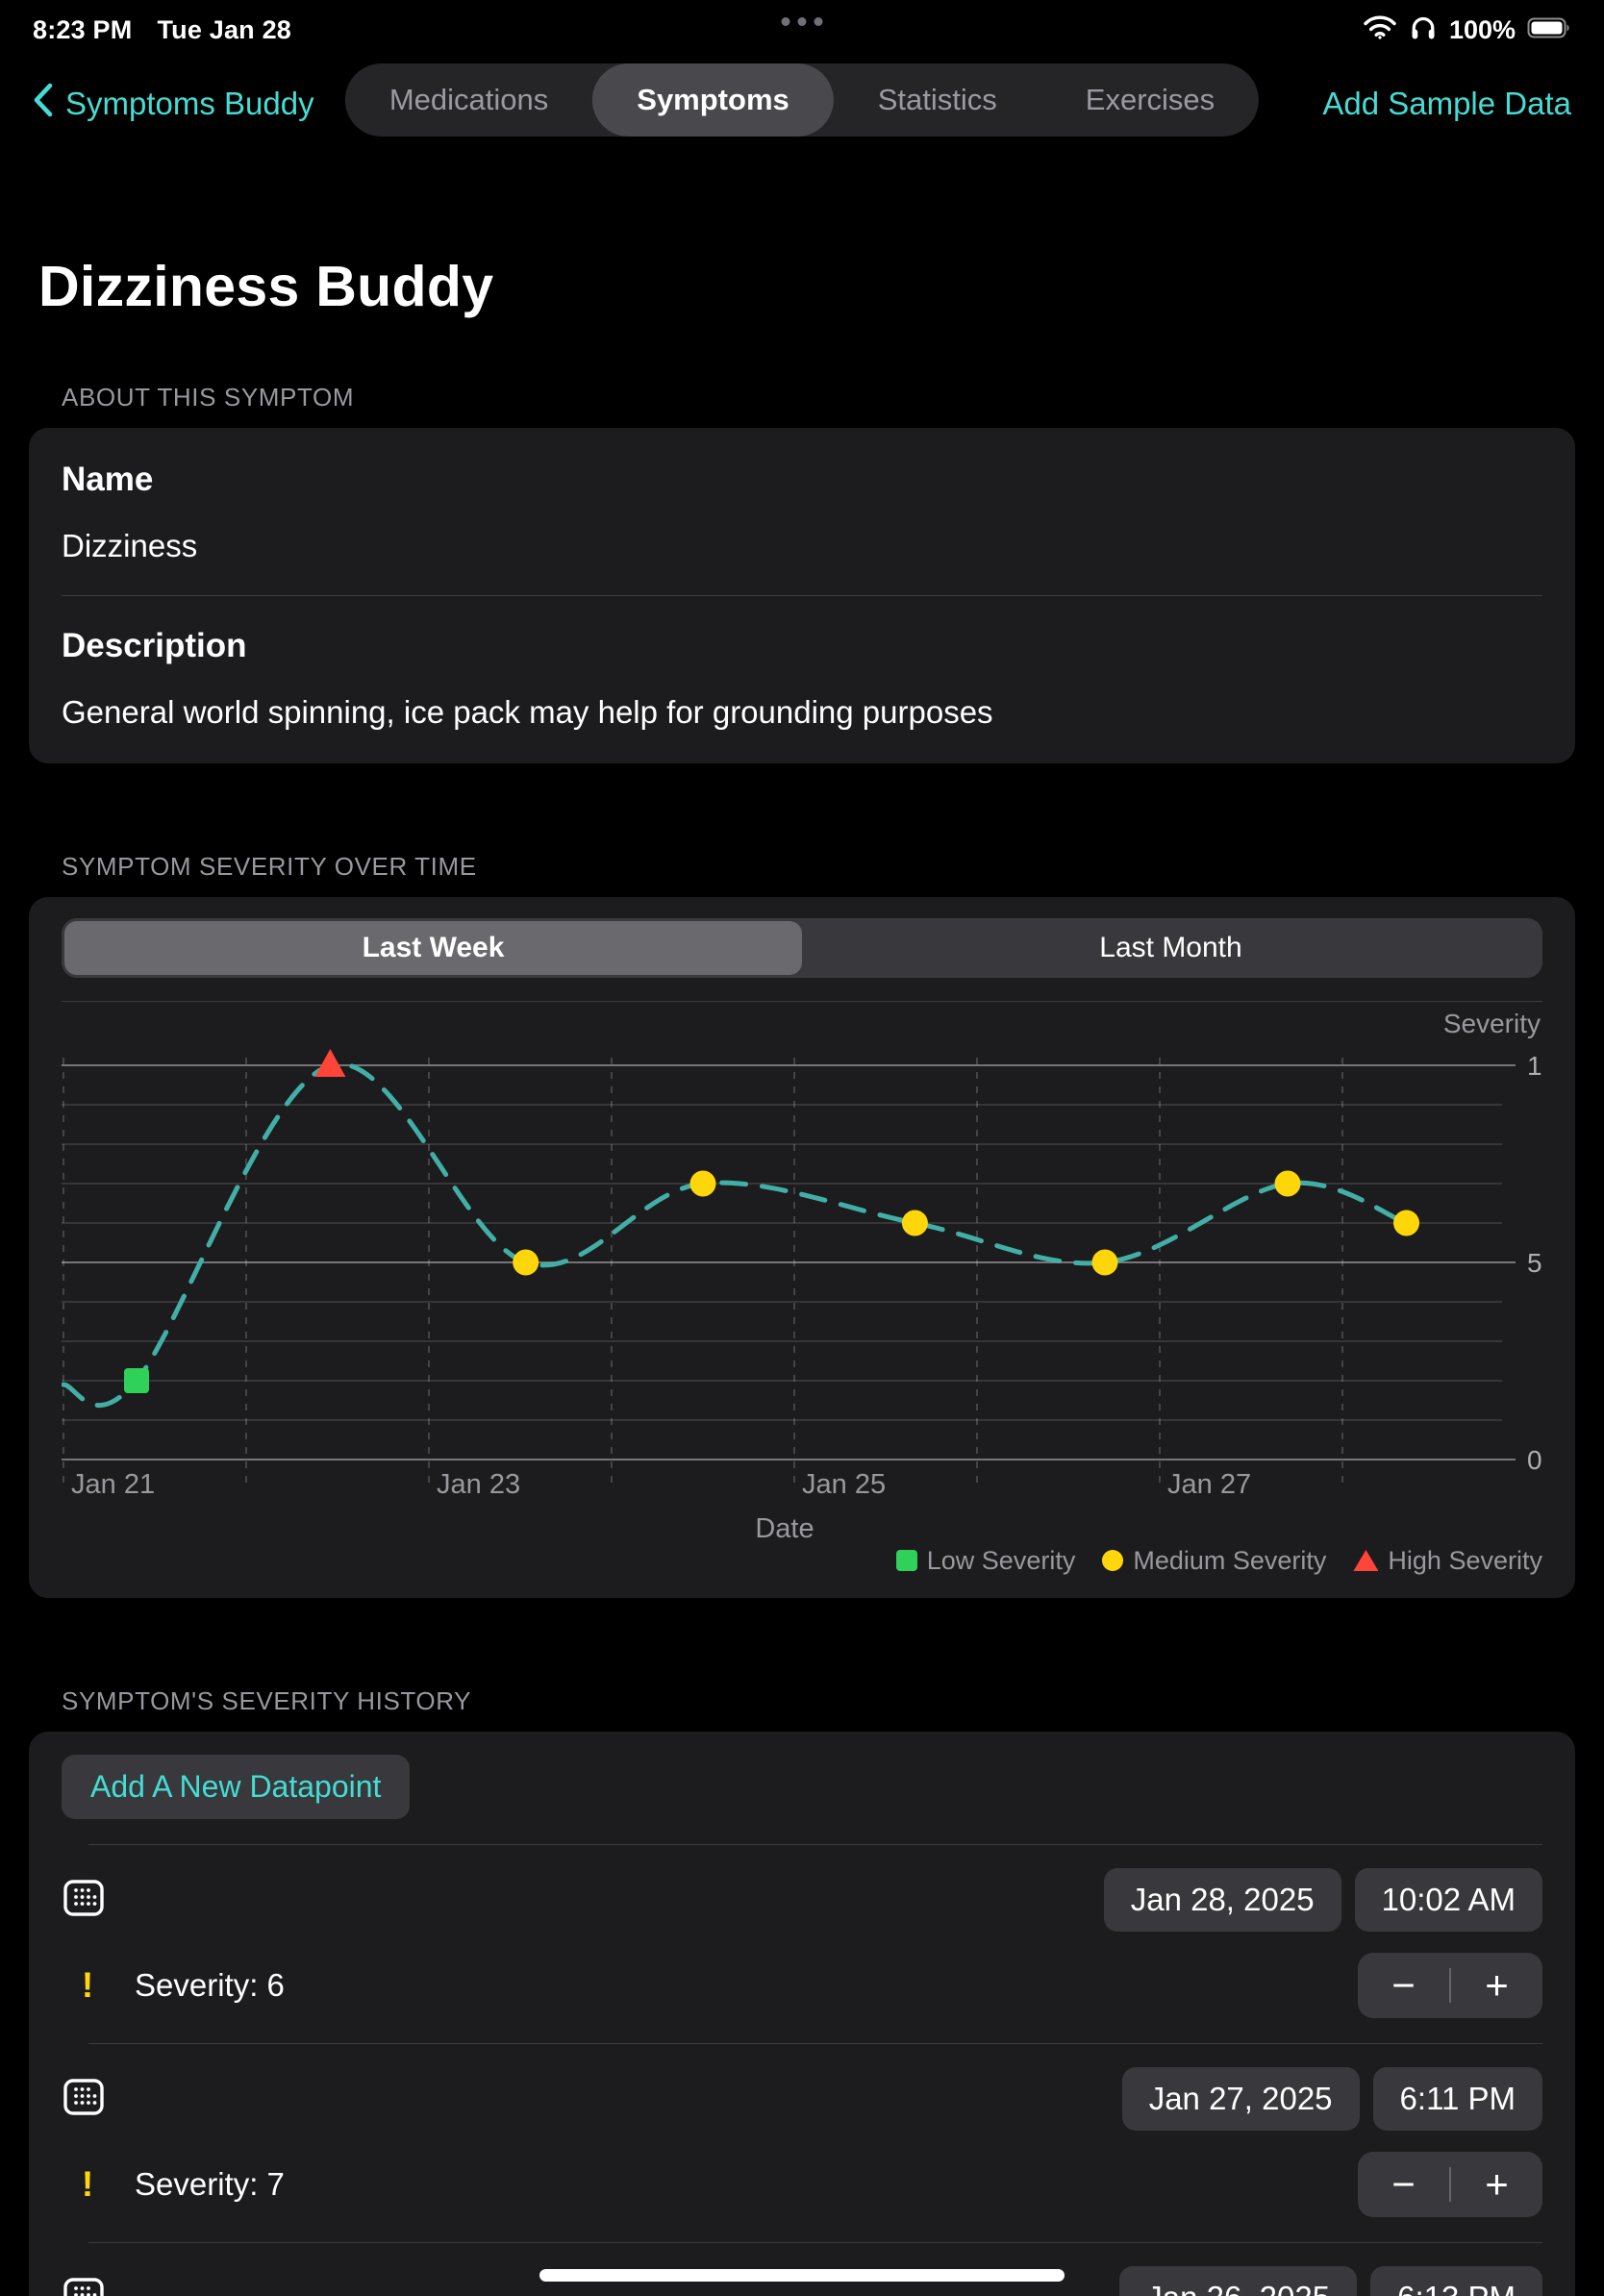 The width and height of the screenshot is (1604, 2296). I want to click on high-severity-triangle-icon, so click(1366, 1560).